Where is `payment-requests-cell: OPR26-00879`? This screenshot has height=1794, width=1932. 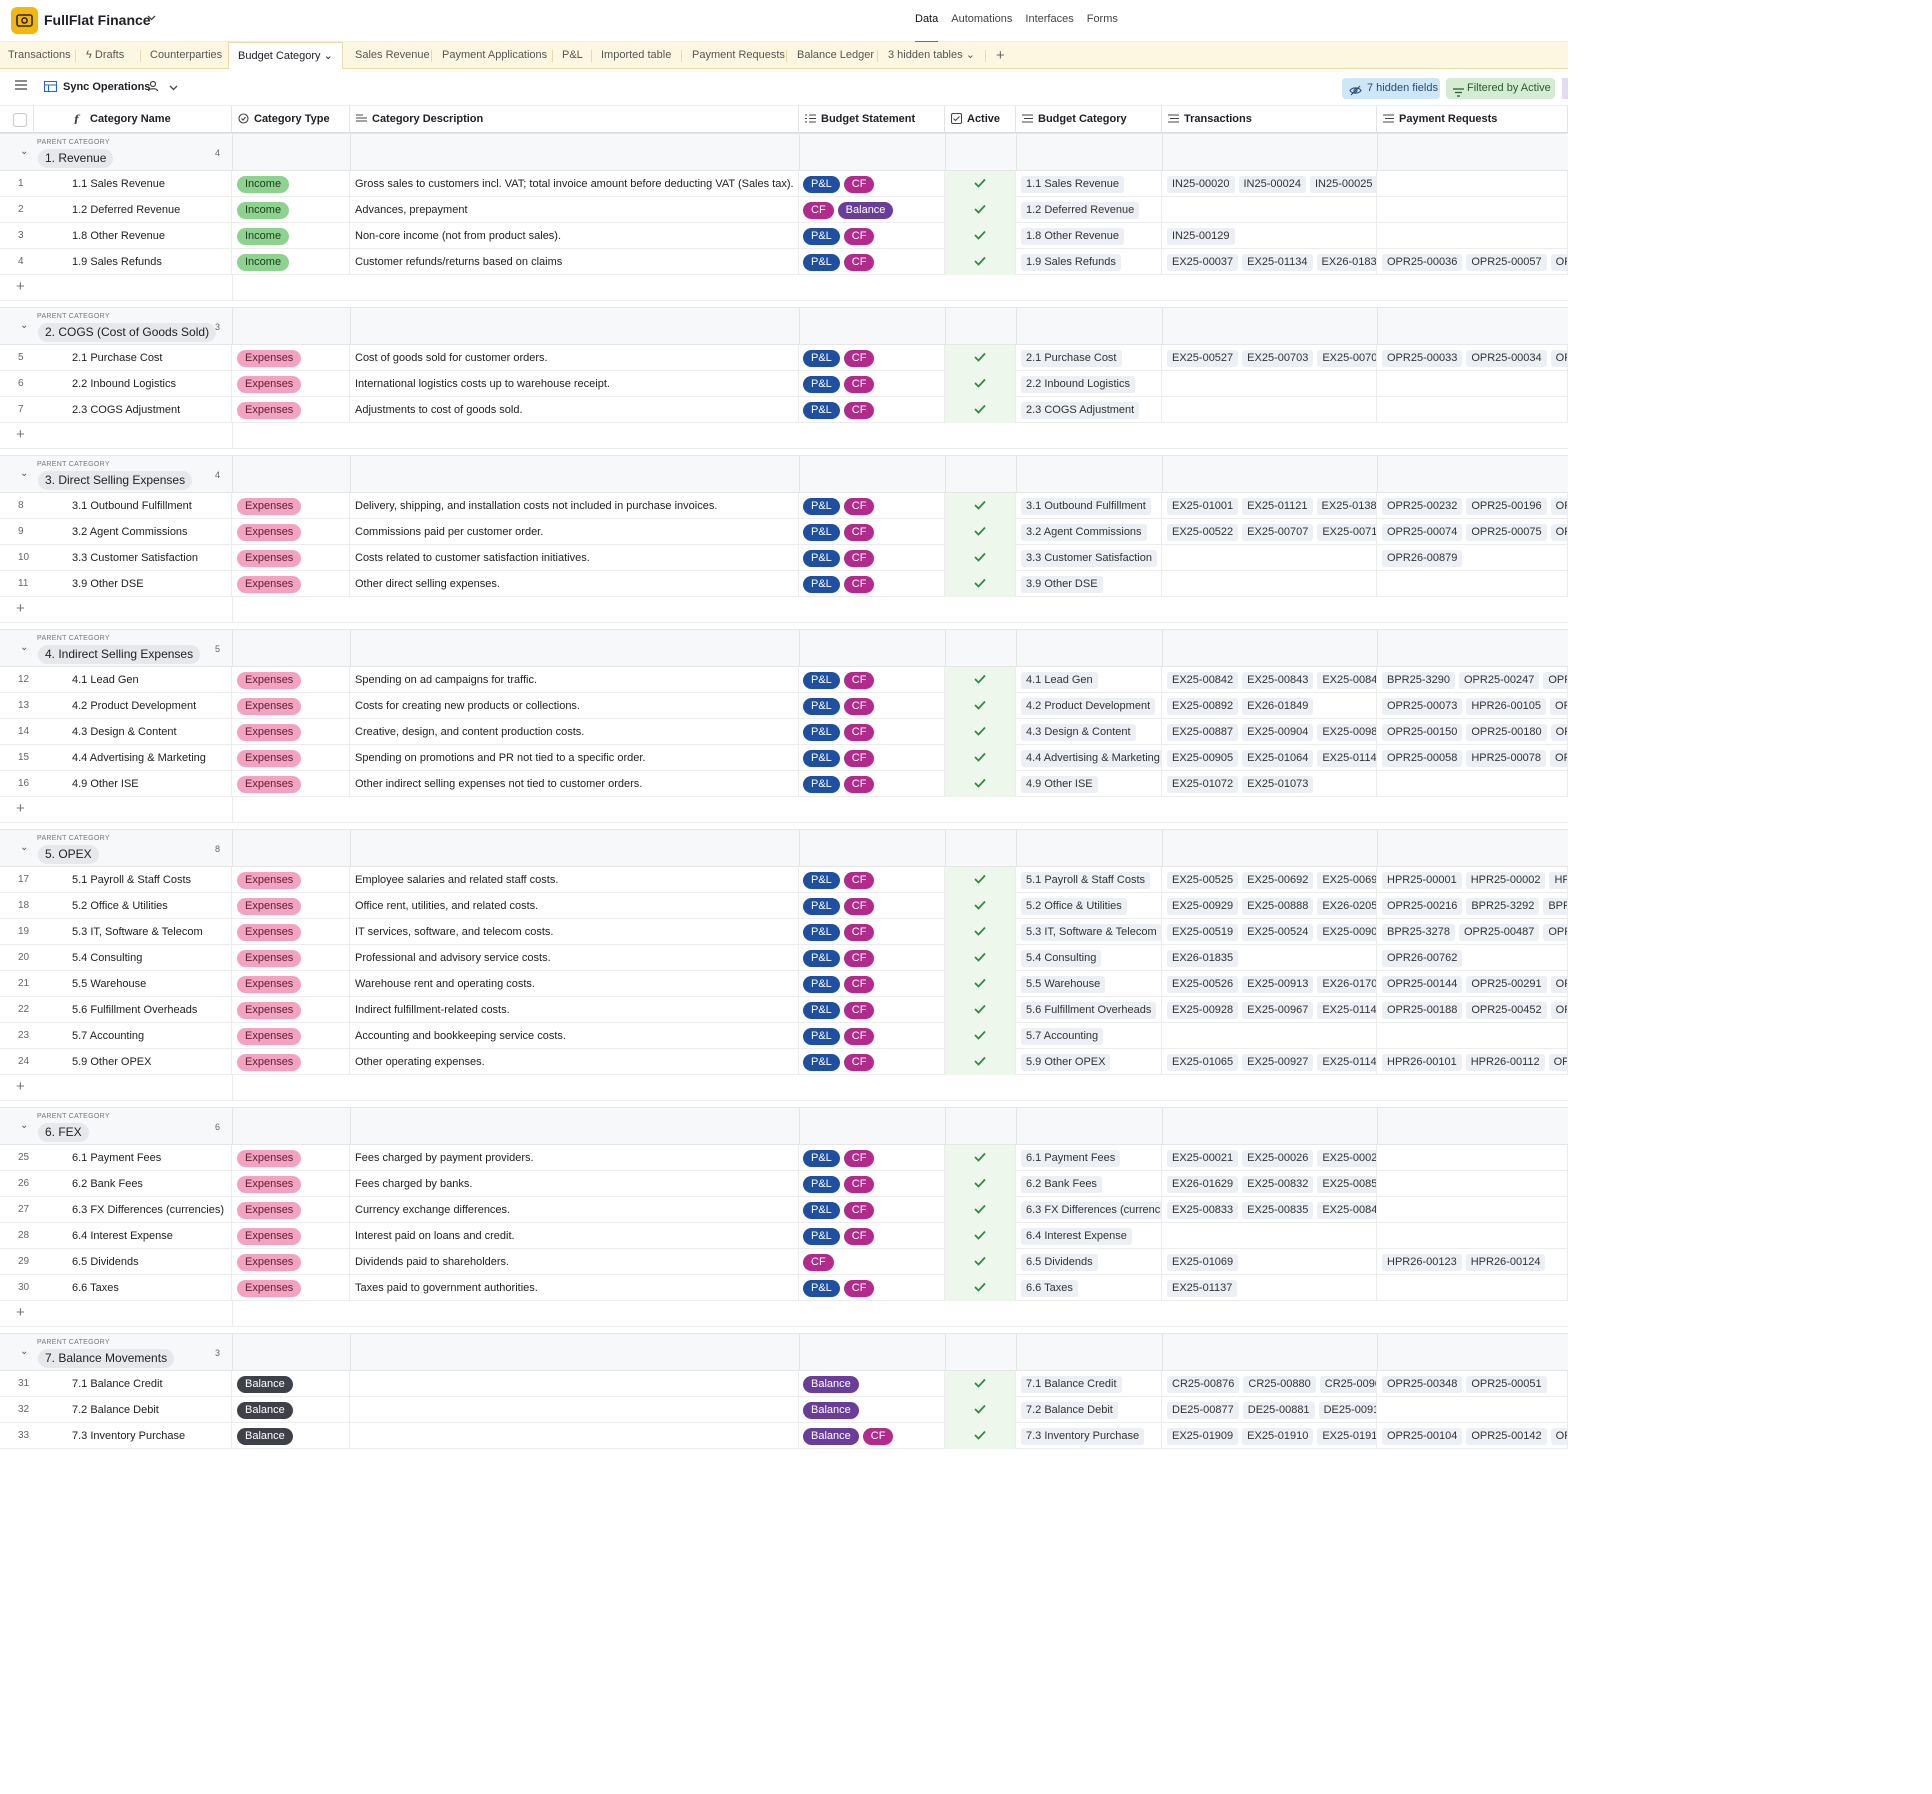
payment-requests-cell: OPR26-00879 is located at coordinates (1472, 558).